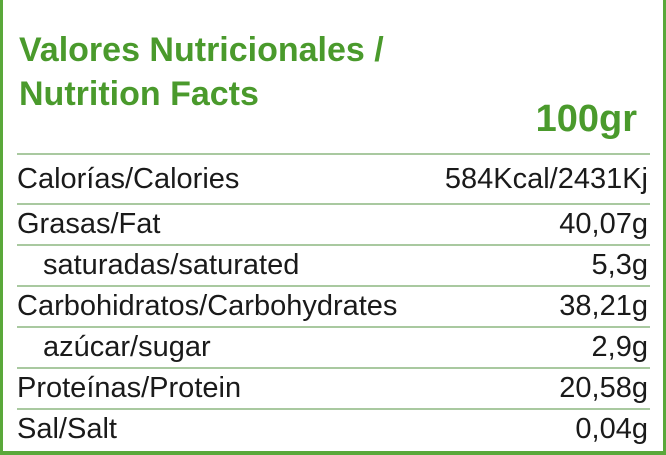 Image resolution: width=666 pixels, height=455 pixels. Describe the element at coordinates (619, 347) in the screenshot. I see `row-value: 2,9g` at that location.